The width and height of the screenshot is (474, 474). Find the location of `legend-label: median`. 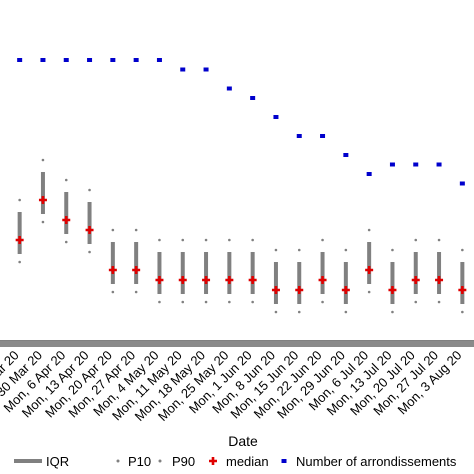

legend-label: median is located at coordinates (247, 461).